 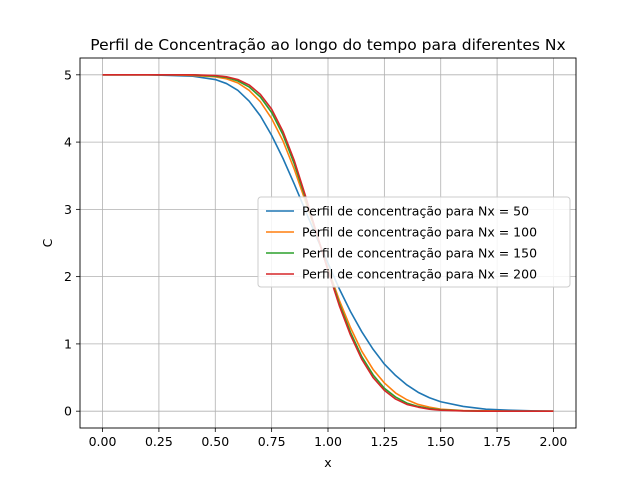 I want to click on legend-entry-label: Perfil de concentração para Nx = 100, so click(x=419, y=232).